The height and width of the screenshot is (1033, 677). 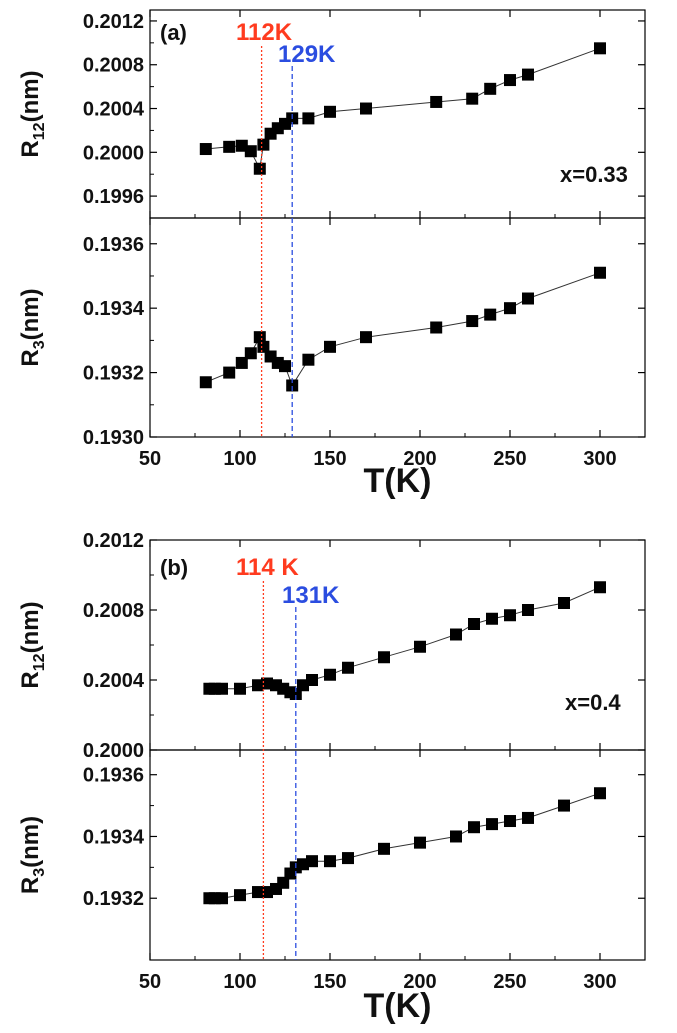 What do you see at coordinates (264, 32) in the screenshot?
I see `transition-label-red: 112K` at bounding box center [264, 32].